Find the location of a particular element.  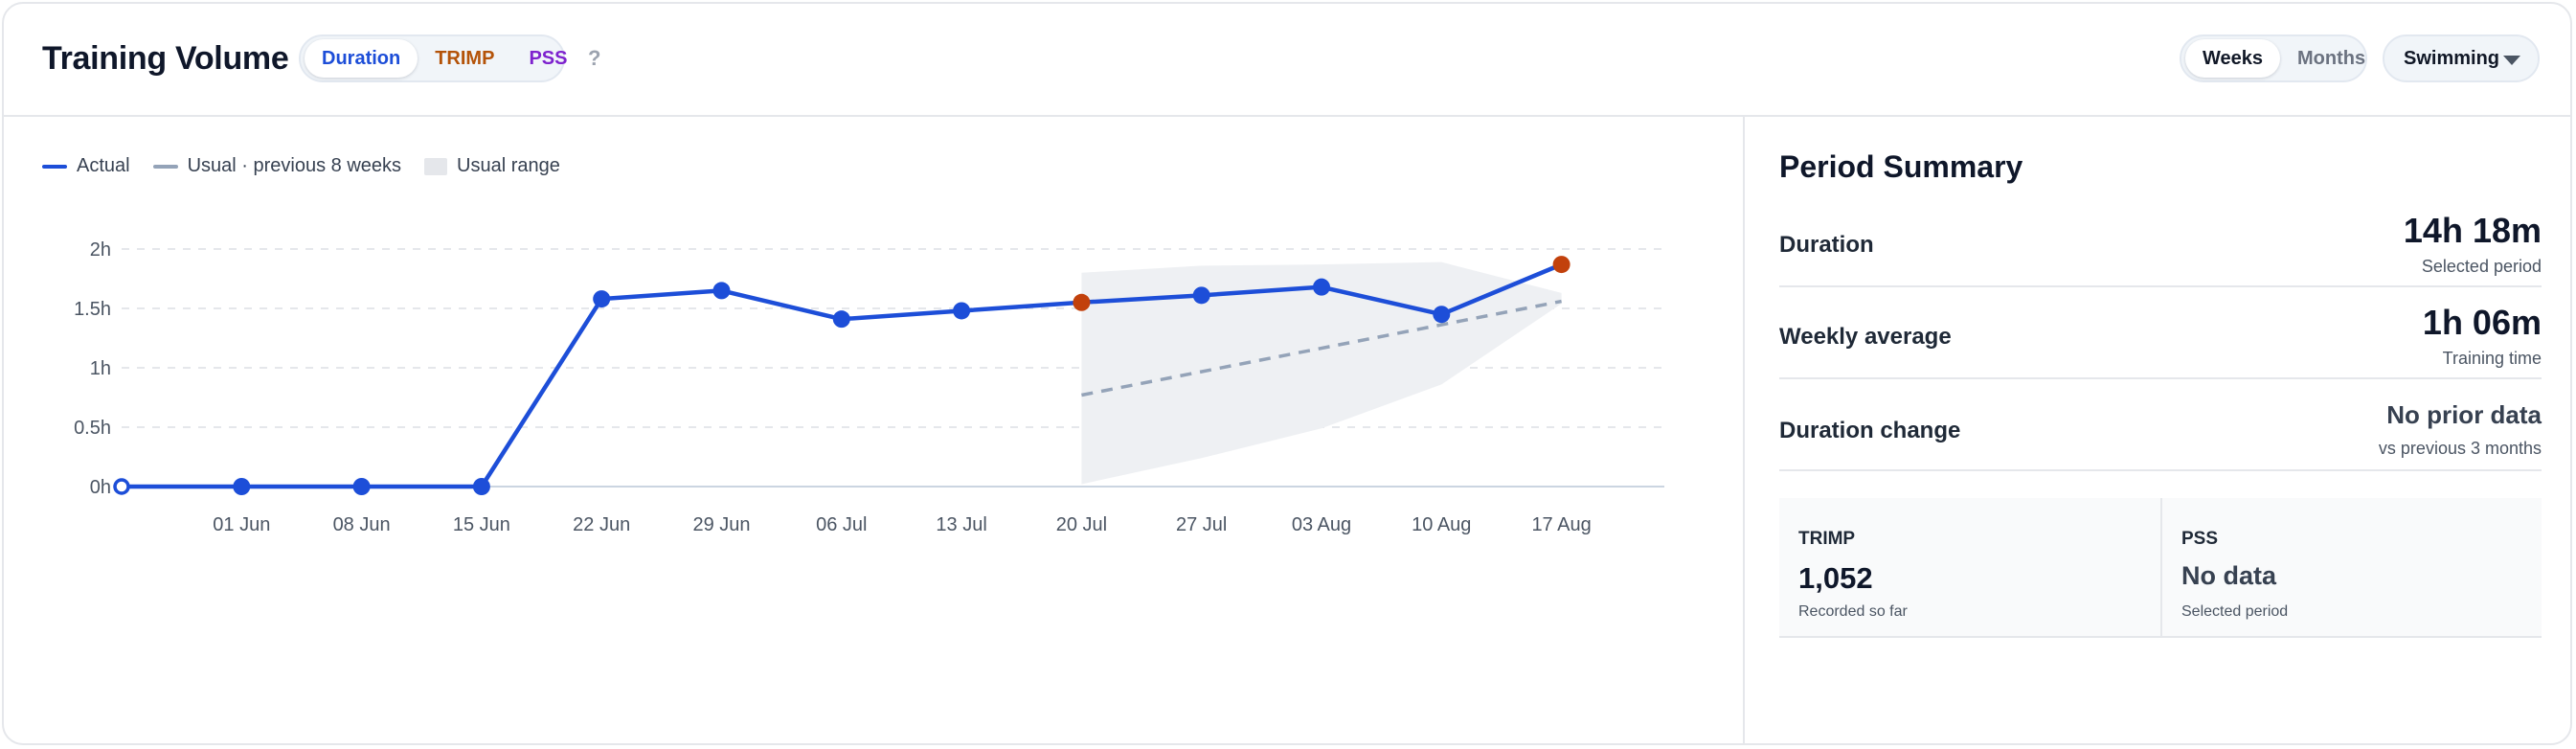

x-tick-label: 13 Jul is located at coordinates (961, 525).